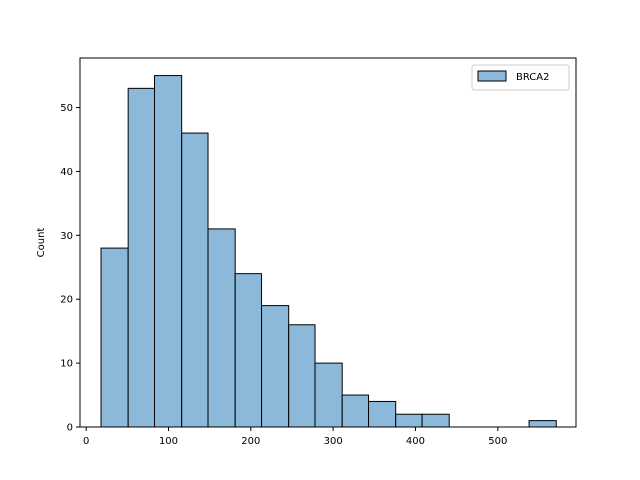 Image resolution: width=640 pixels, height=480 pixels. I want to click on x-tick-label: 100, so click(168, 441).